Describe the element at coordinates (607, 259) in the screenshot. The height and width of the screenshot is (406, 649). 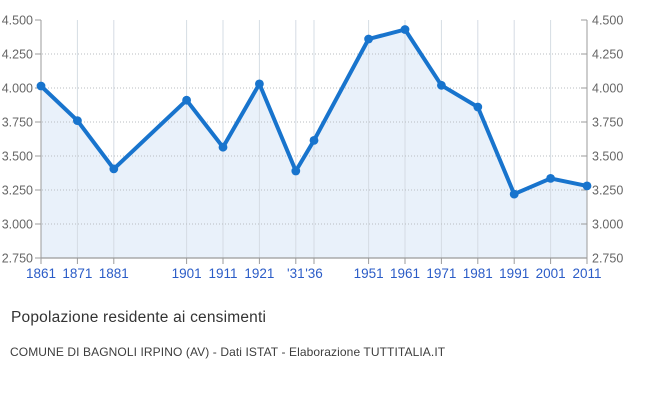
I see `y-tick-label-right: 2.750` at that location.